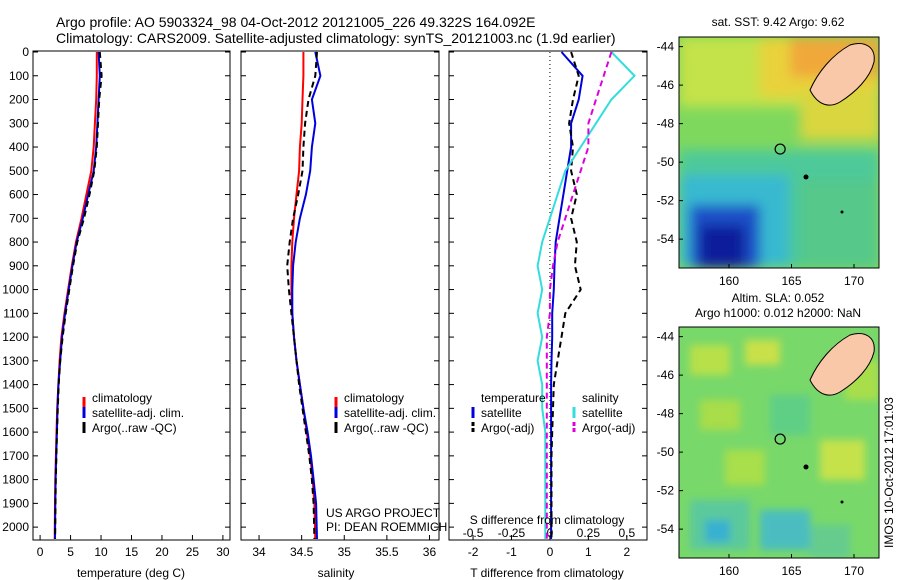 This screenshot has width=900, height=580. I want to click on depth-tick-label: 1600, so click(15, 432).